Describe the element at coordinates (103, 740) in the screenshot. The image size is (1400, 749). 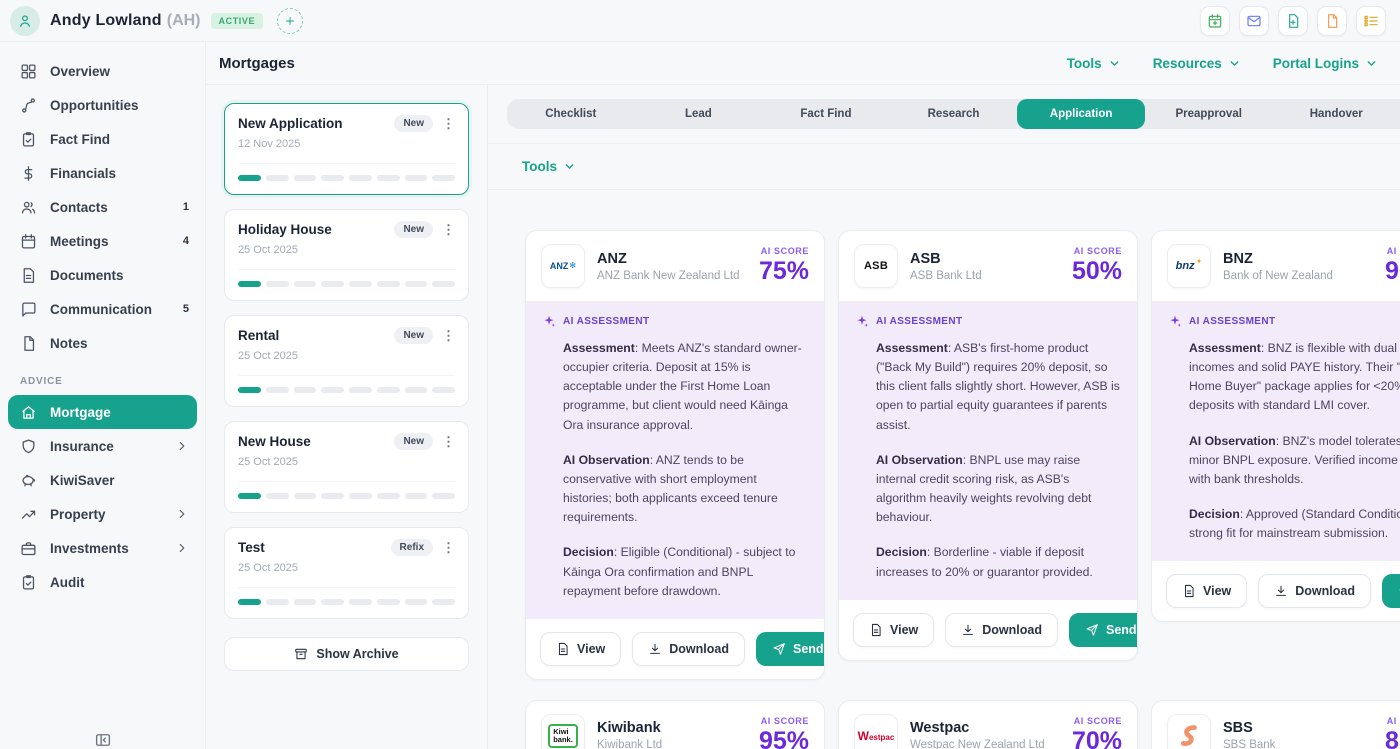
I see `collapse-sidebar-button` at that location.